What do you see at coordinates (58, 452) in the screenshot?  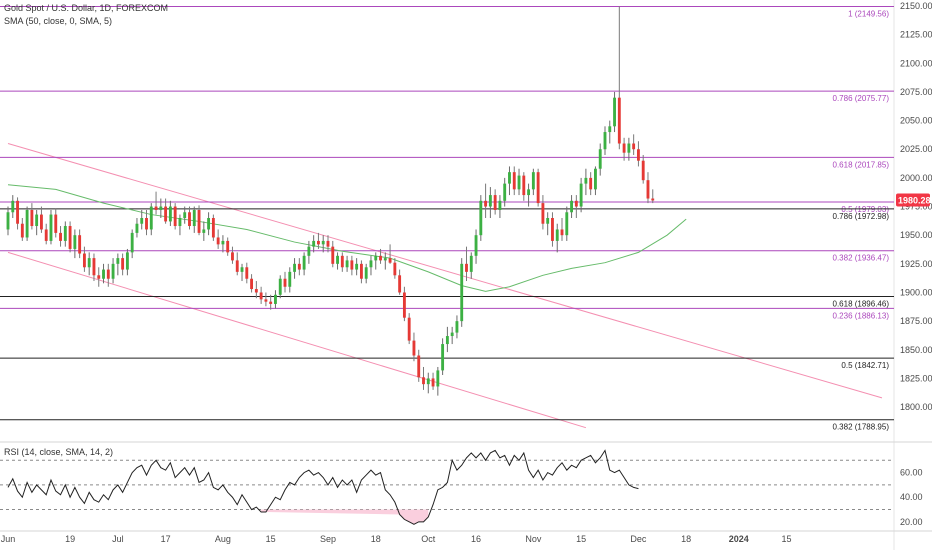 I see `rsi-indicator-label: RSI (14, close, SMA, 14, 2)` at bounding box center [58, 452].